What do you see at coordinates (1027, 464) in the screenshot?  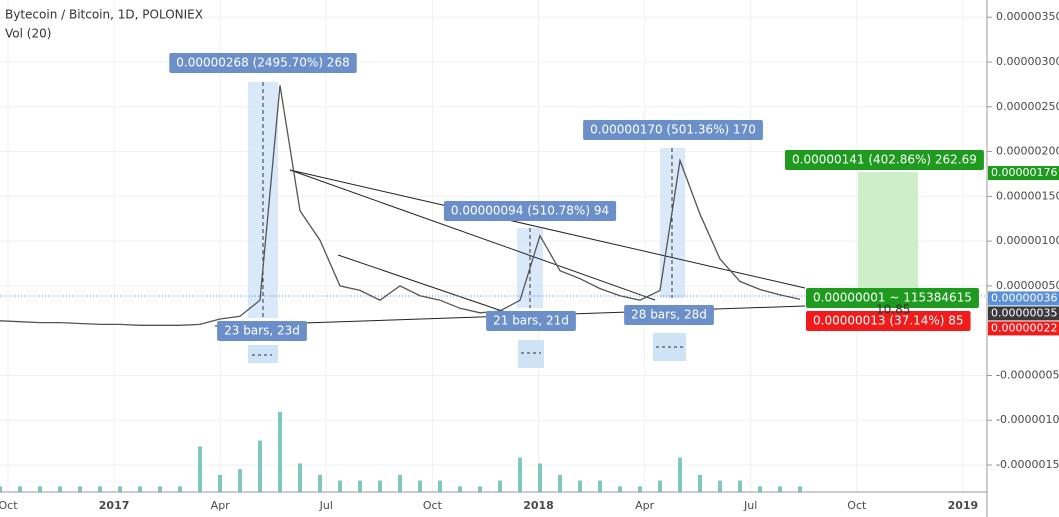 I see `y-tick-label: -0.00000150` at bounding box center [1027, 464].